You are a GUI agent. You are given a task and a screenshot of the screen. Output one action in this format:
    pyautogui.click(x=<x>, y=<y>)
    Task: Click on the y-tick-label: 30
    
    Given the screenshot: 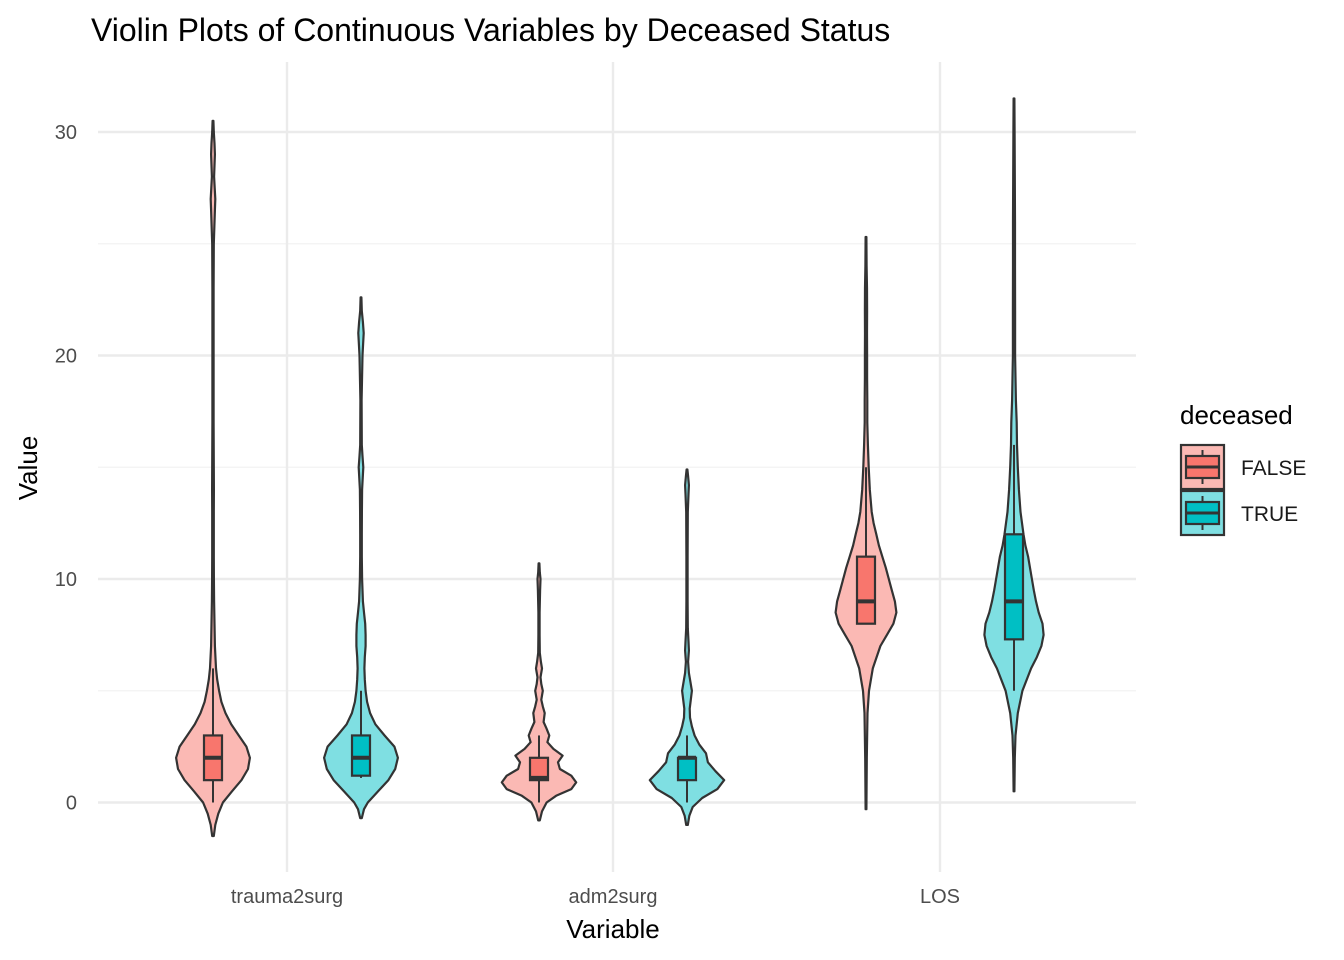 What is the action you would take?
    pyautogui.click(x=66, y=133)
    